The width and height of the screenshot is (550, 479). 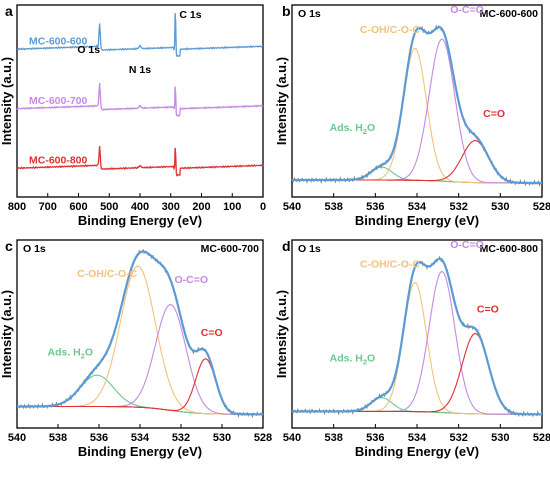 I want to click on x-tick-label: 600, so click(x=78, y=207).